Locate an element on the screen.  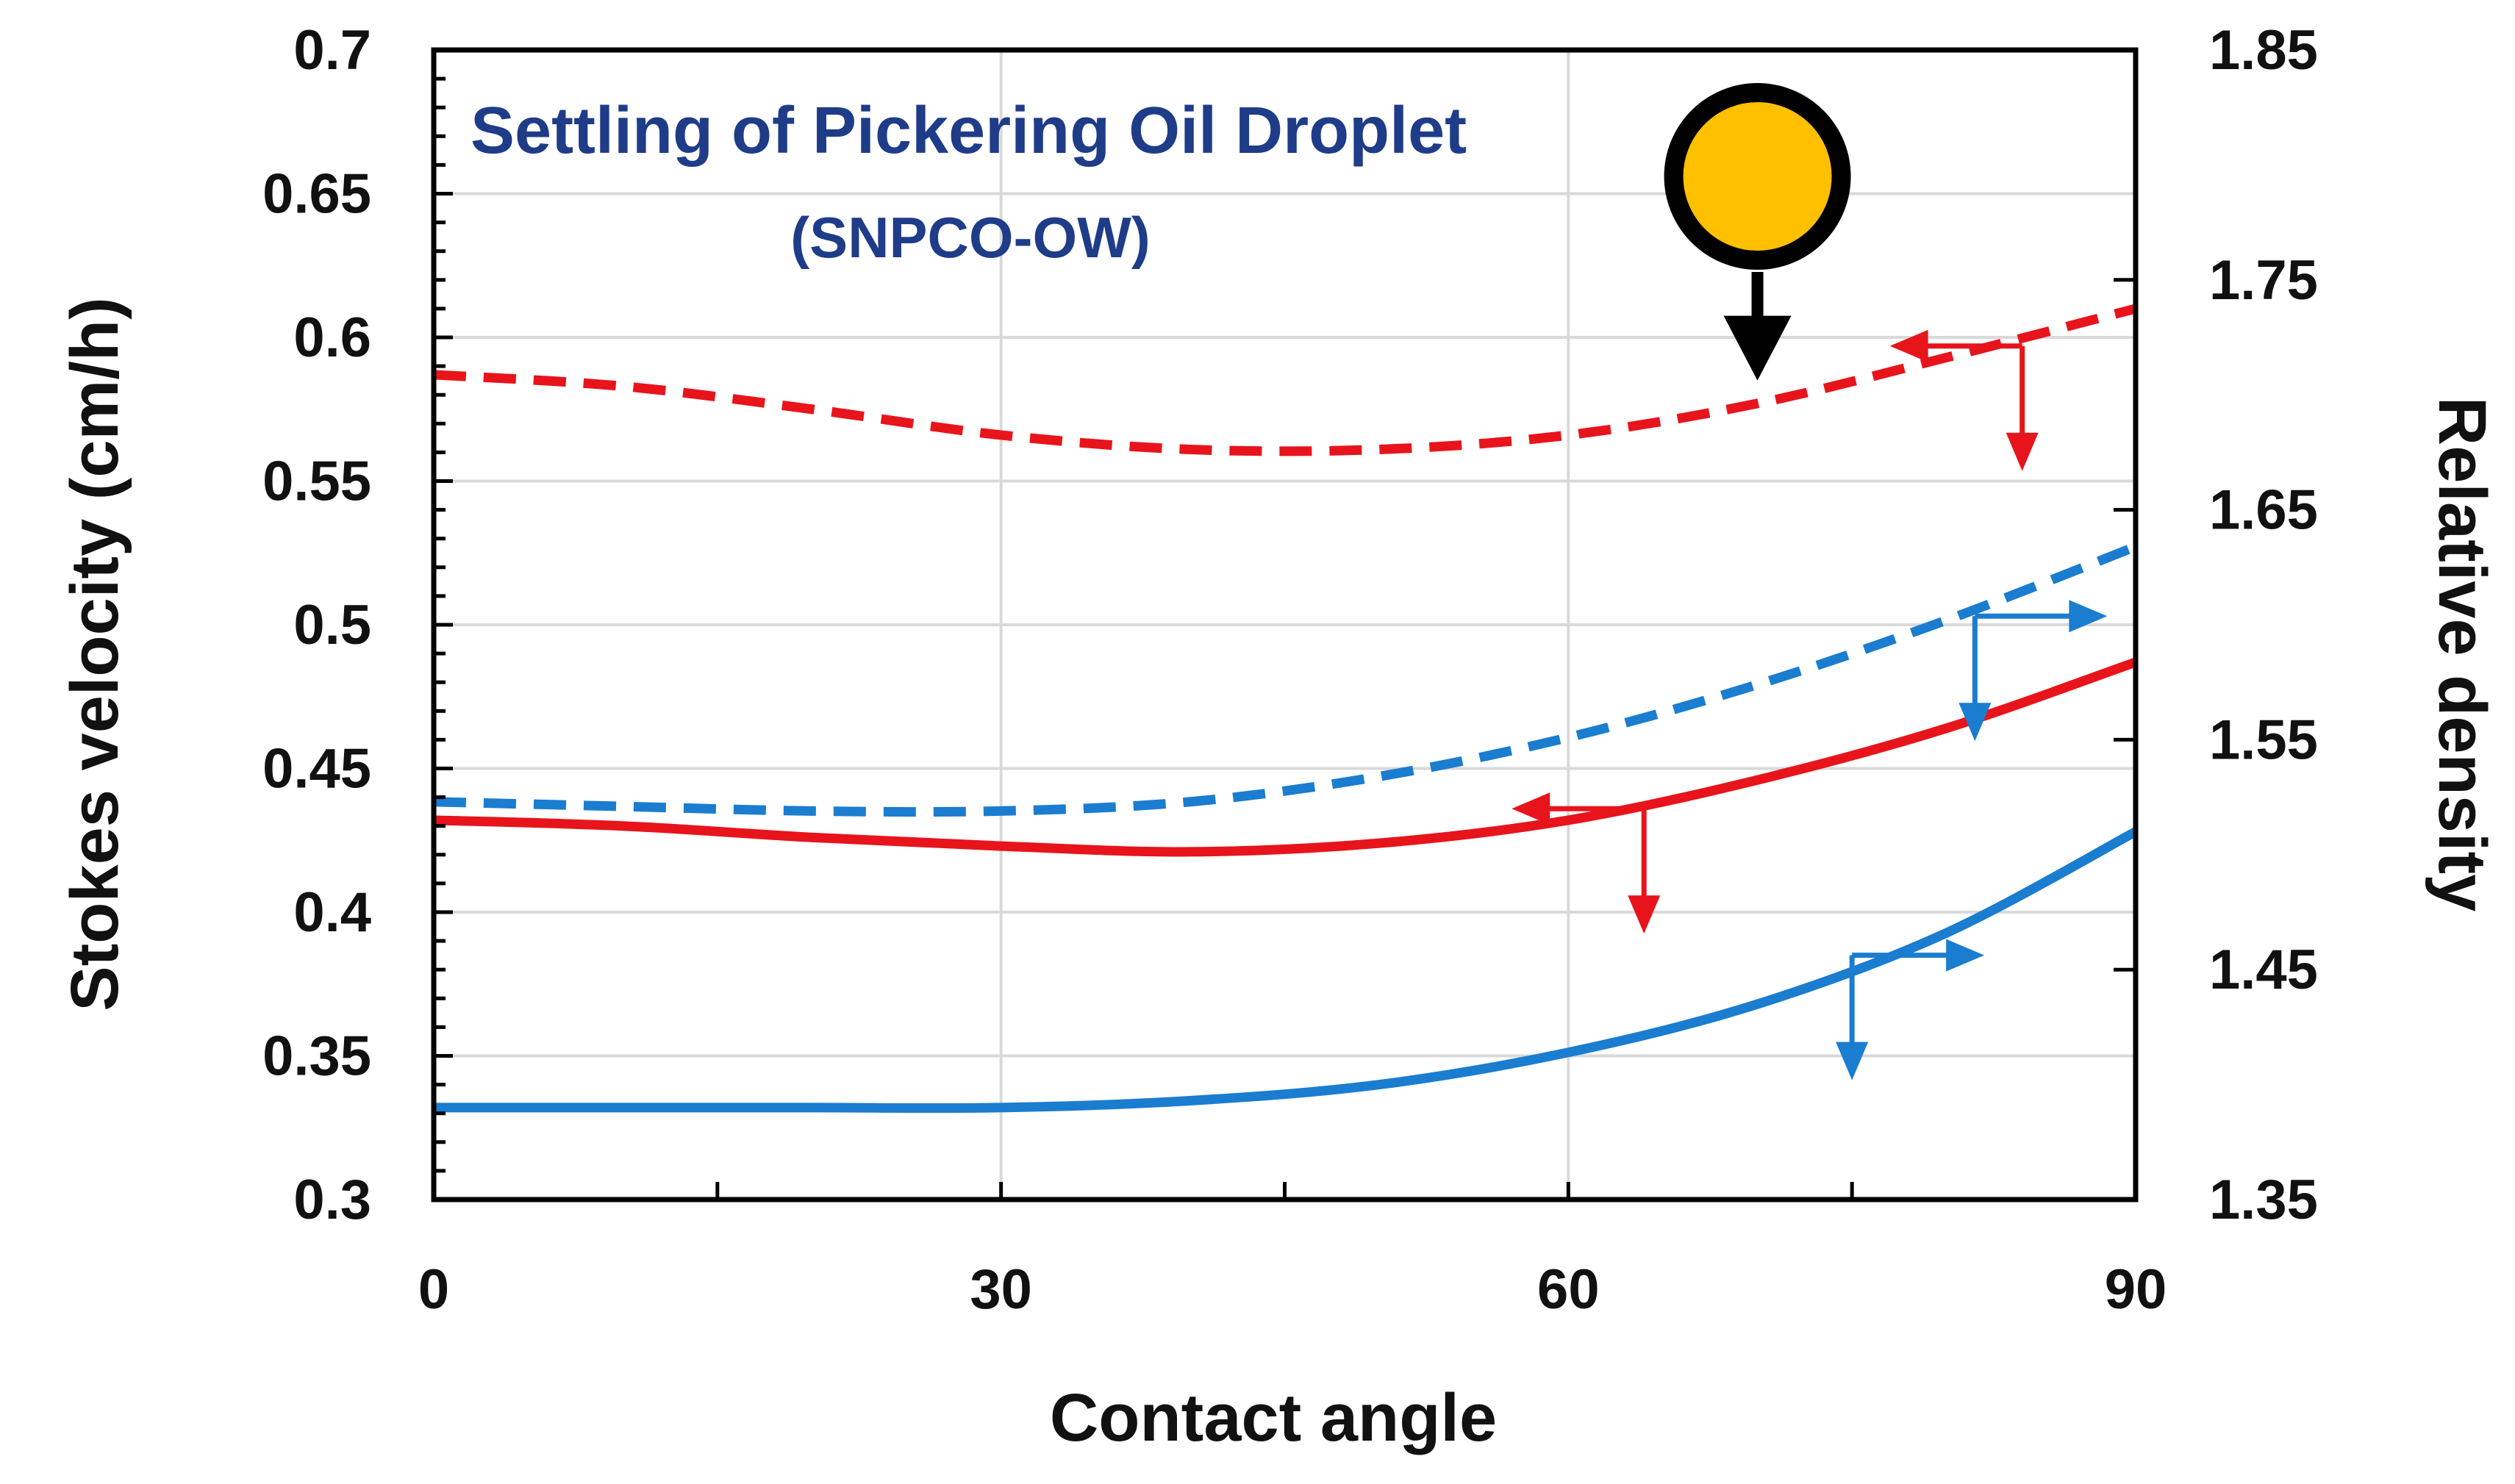
y2-tick-label: 1.55 is located at coordinates (2263, 740).